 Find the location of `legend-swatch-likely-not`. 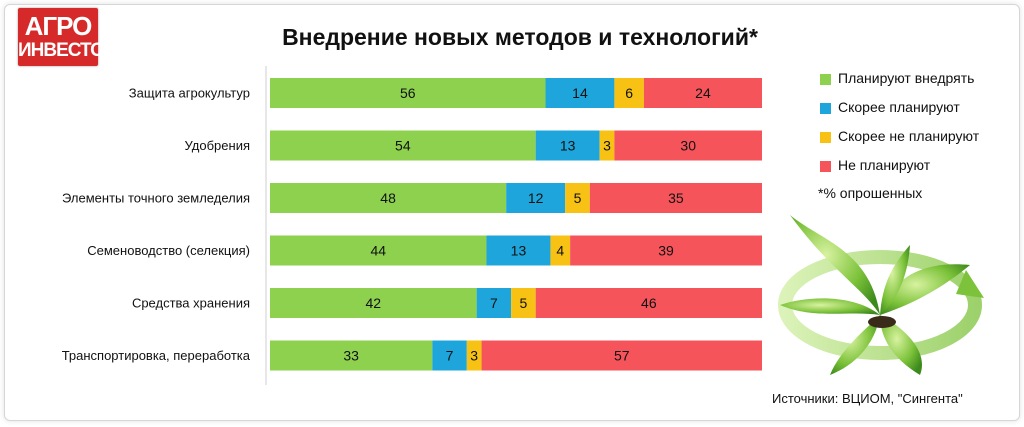

legend-swatch-likely-not is located at coordinates (825, 137).